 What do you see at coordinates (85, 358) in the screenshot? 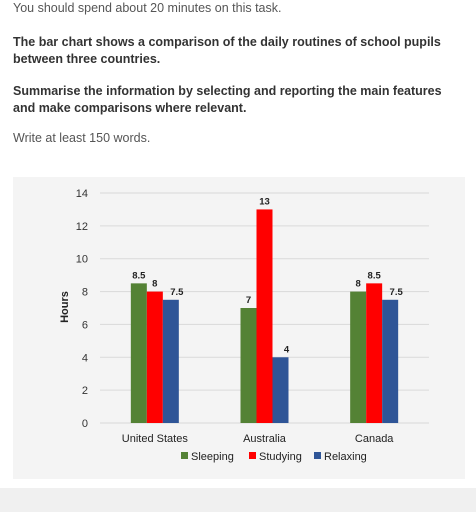
I see `y-tick-label: 4` at bounding box center [85, 358].